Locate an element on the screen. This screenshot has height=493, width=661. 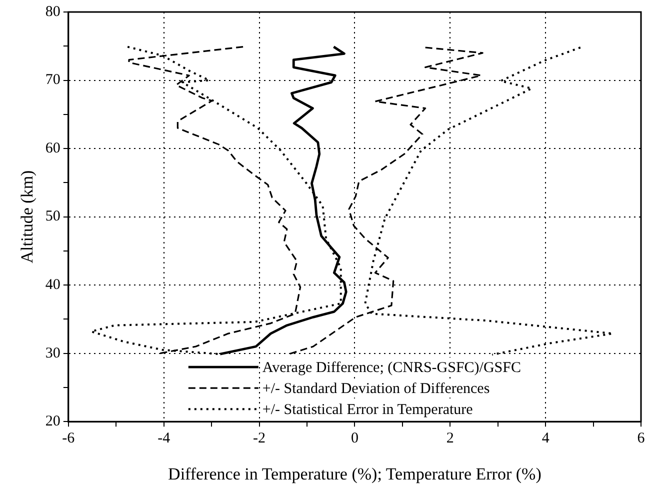
x-axis-title: Difference in Temperature (%); Temperature Error (%) is located at coordinates (355, 474).